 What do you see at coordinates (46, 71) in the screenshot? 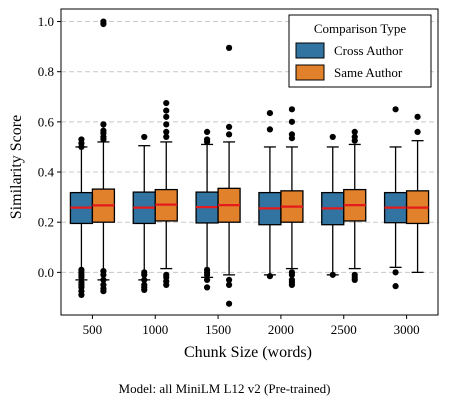
I see `y-tick-label: 0.8` at bounding box center [46, 71].